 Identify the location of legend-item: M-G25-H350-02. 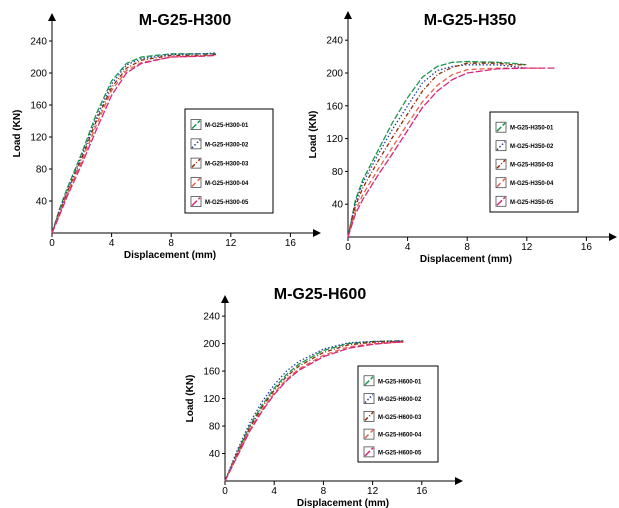
(524, 146).